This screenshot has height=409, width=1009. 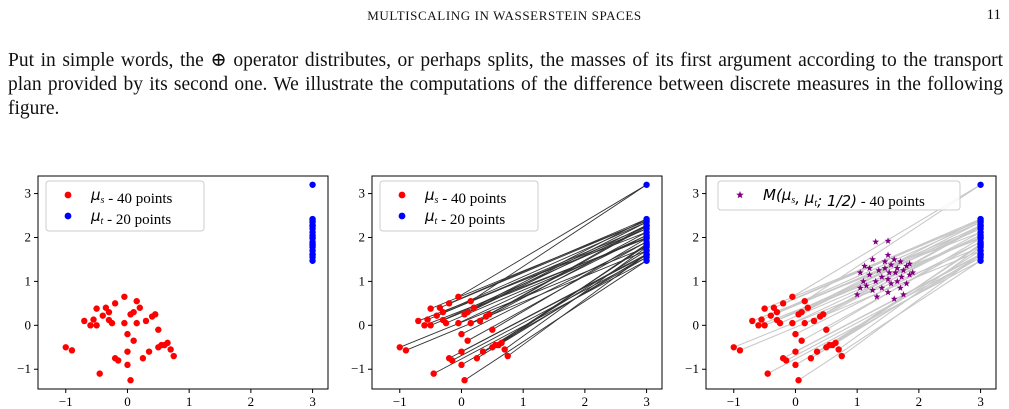 I want to click on transport-lines, so click(x=523, y=282).